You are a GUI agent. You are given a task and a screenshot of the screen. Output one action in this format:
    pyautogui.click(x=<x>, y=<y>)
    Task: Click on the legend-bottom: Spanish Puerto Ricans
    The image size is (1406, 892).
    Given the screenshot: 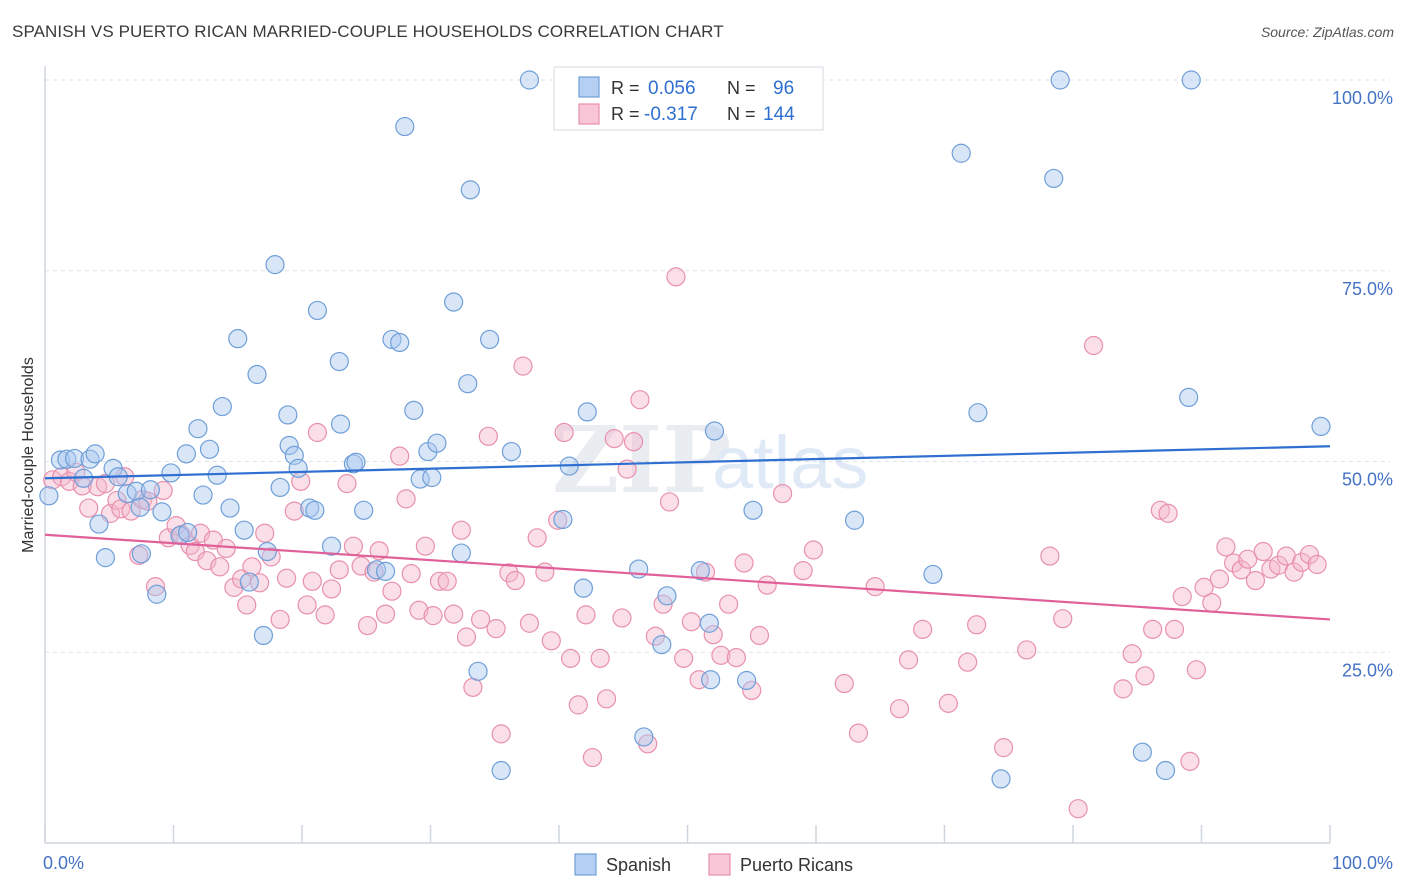 What is the action you would take?
    pyautogui.click(x=713, y=864)
    